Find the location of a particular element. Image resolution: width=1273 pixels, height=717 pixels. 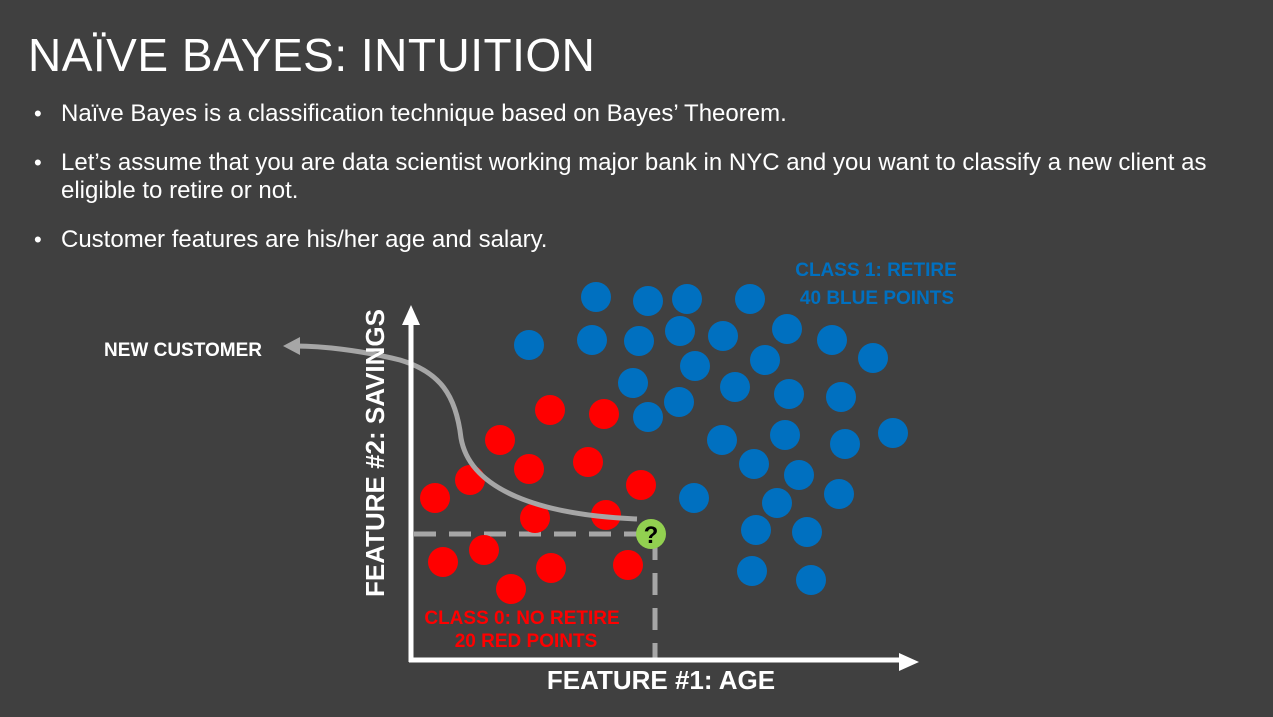

class0-label-line1: CLASS 0: NO RETIRE is located at coordinates (521, 618).